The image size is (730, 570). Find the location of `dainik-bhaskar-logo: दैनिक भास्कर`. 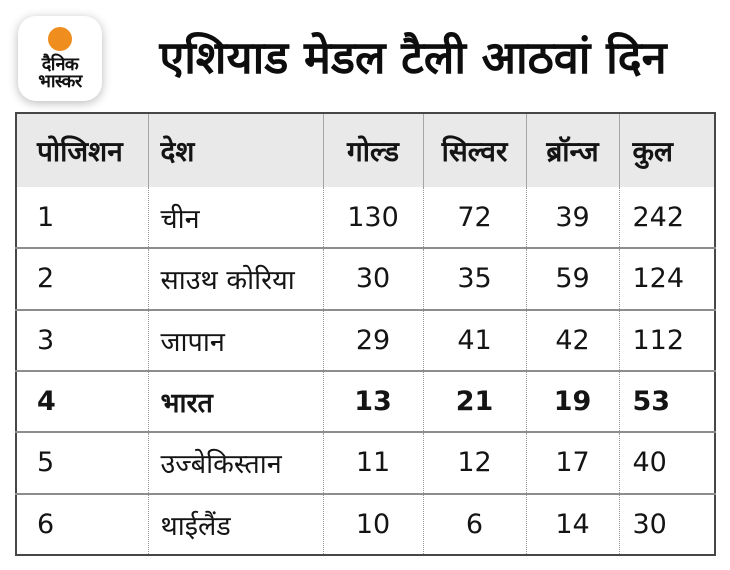

dainik-bhaskar-logo: दैनिक भास्कर is located at coordinates (60, 58).